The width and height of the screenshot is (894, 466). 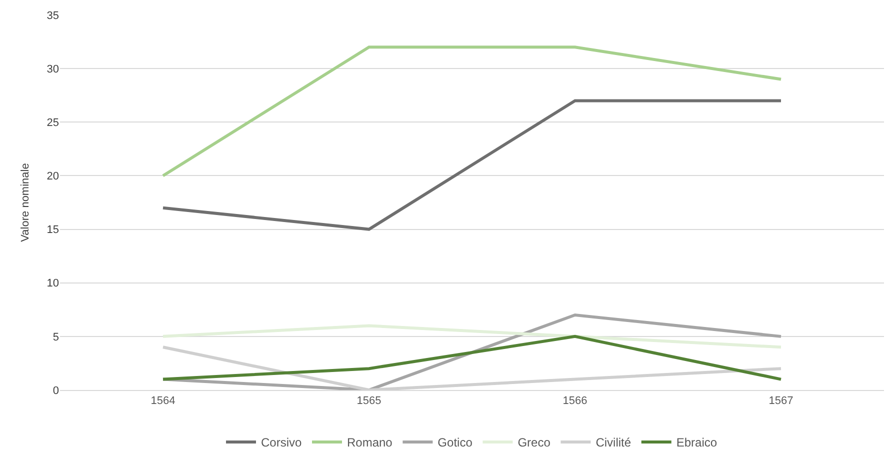 What do you see at coordinates (52, 176) in the screenshot?
I see `y-tick-label: 20` at bounding box center [52, 176].